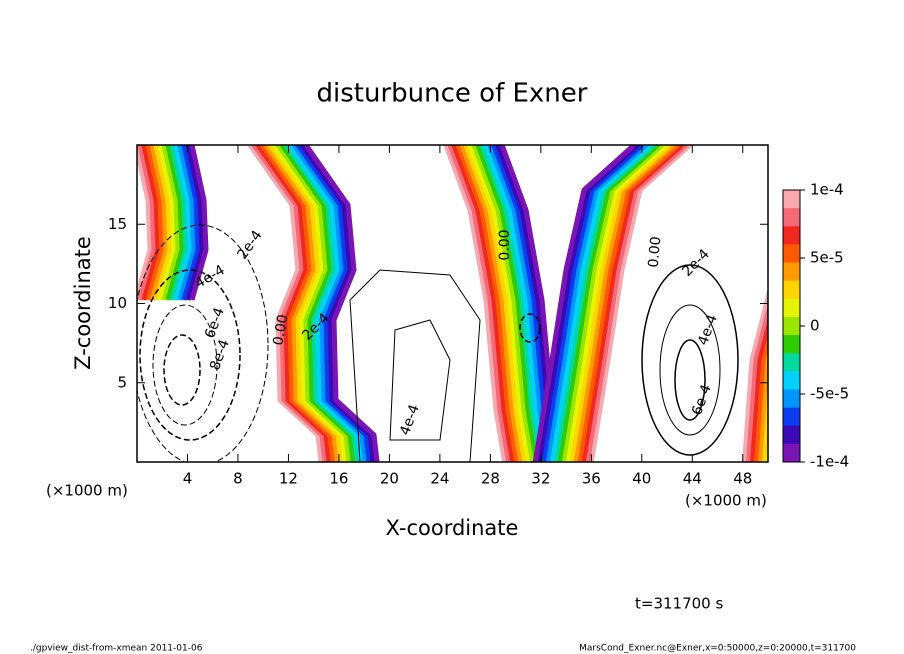  I want to click on contour-label: 6e-4, so click(215, 322).